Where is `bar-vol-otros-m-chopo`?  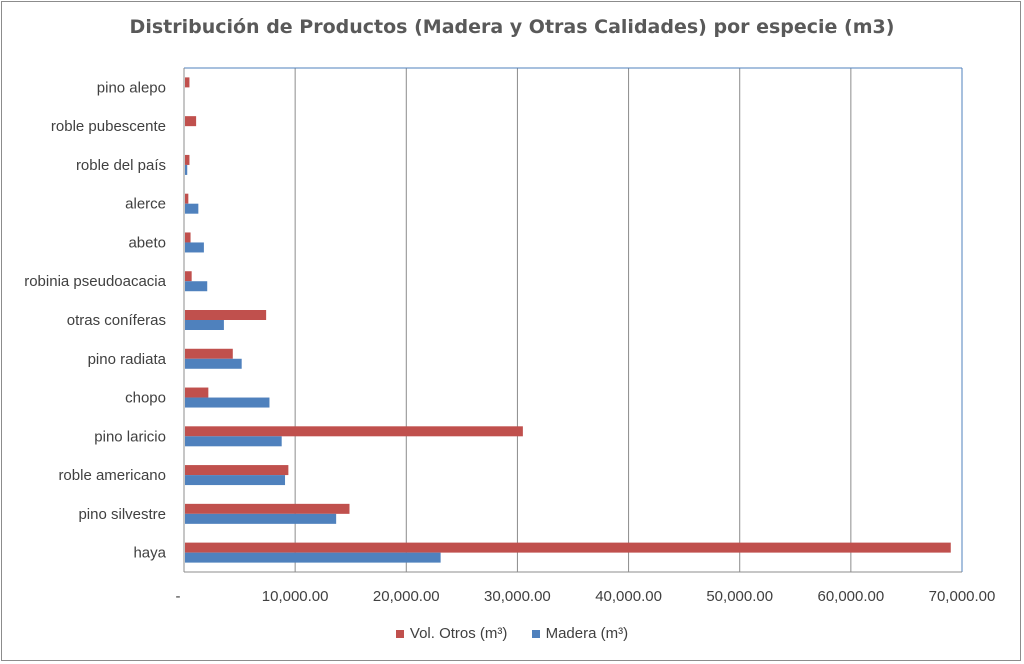
bar-vol-otros-m-chopo is located at coordinates (197, 392).